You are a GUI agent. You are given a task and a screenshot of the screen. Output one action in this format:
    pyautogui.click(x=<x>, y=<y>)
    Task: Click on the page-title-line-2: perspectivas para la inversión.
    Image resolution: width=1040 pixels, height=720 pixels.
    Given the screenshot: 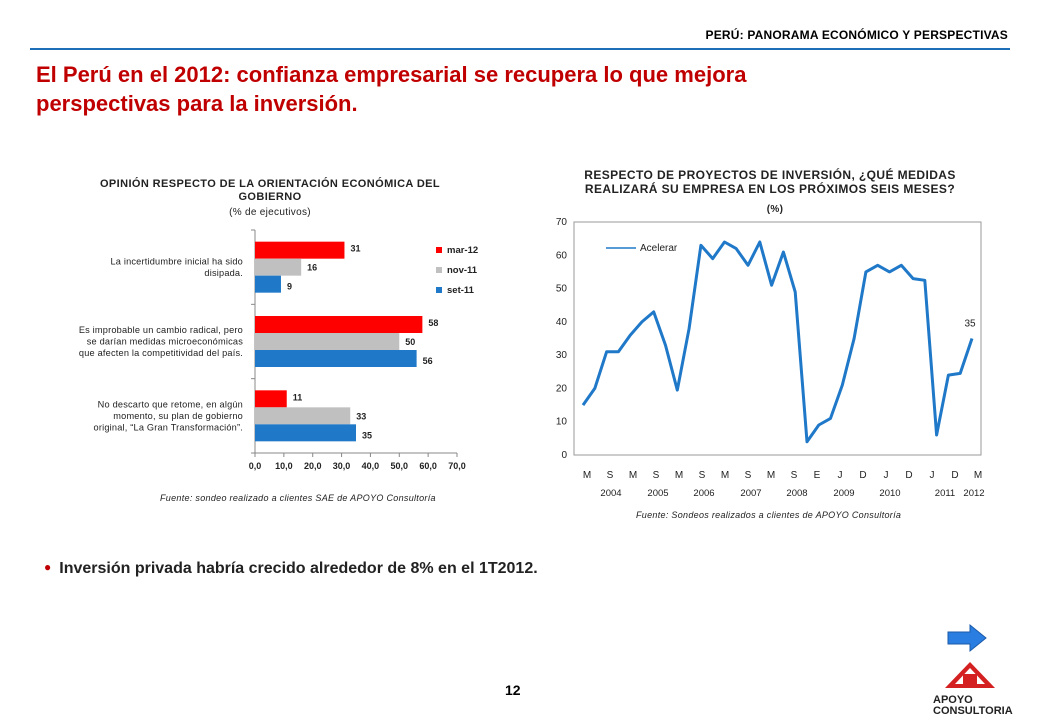 What is the action you would take?
    pyautogui.click(x=197, y=103)
    